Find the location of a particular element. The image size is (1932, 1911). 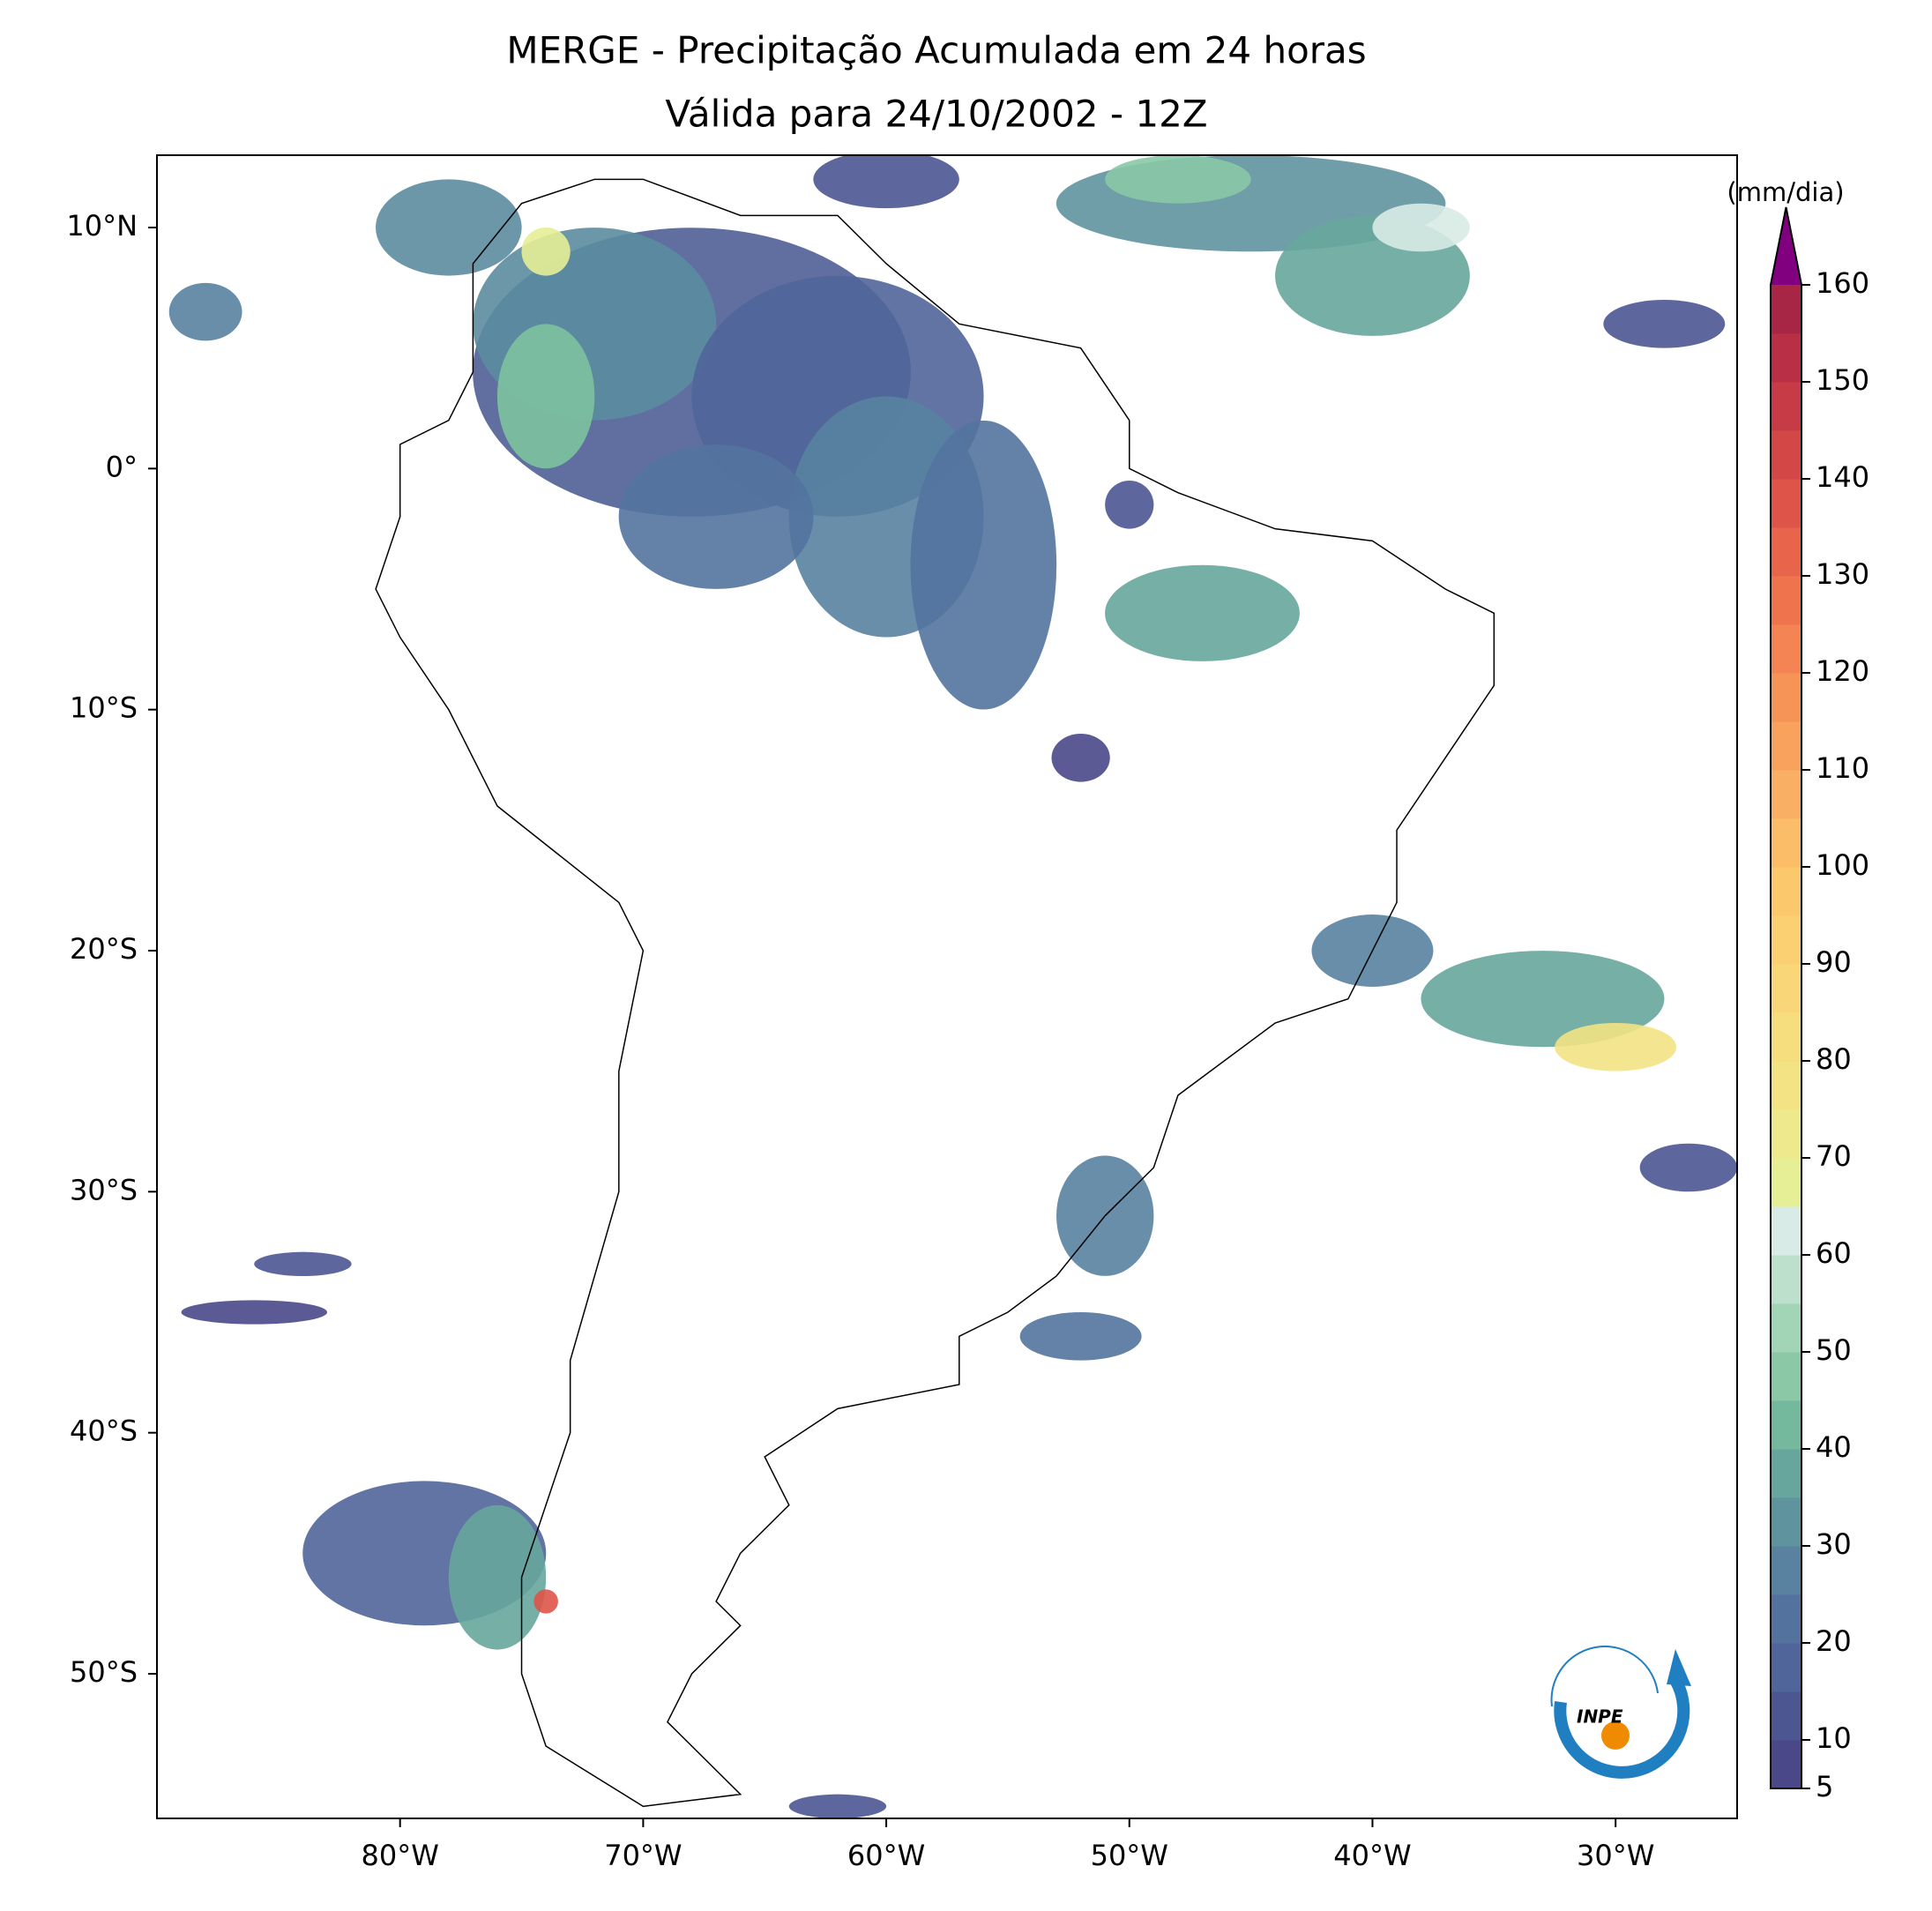

colorbar-outline is located at coordinates (1786, 997).